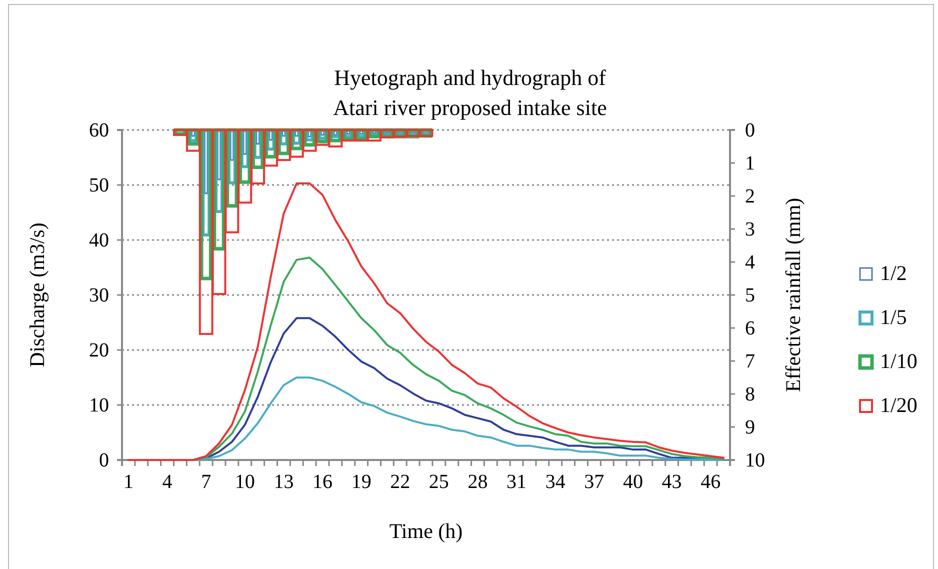 The image size is (938, 569). What do you see at coordinates (750, 262) in the screenshot?
I see `y2-tick-label: 4` at bounding box center [750, 262].